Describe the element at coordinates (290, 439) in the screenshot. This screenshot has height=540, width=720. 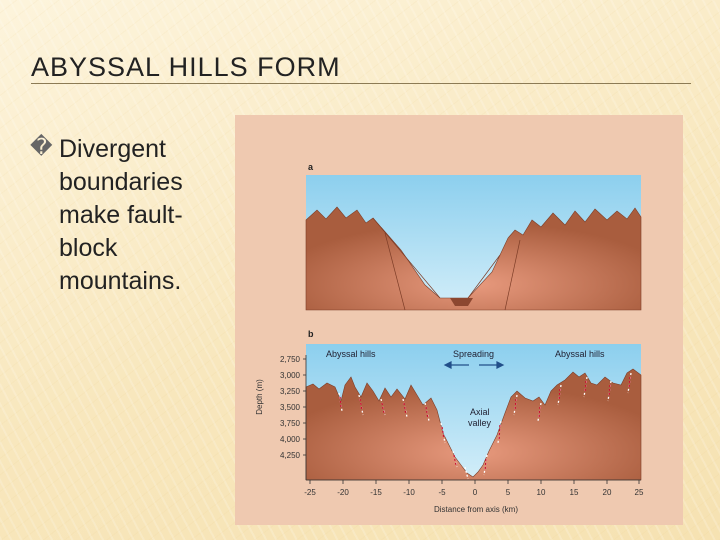
I see `y-tick-label: 4,000` at that location.